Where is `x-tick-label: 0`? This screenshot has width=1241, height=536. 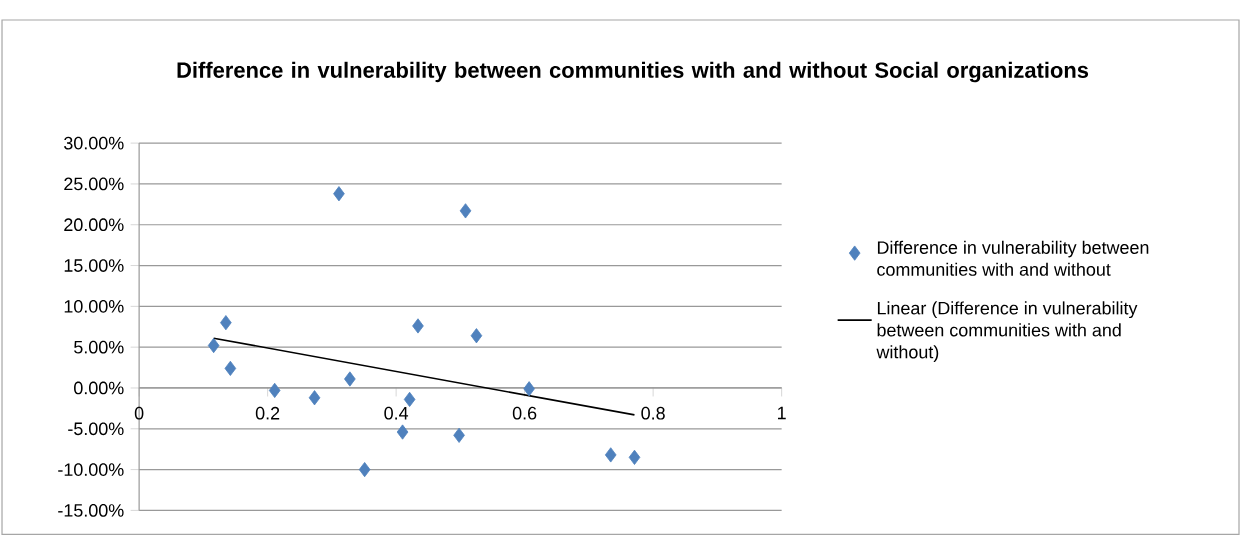 x-tick-label: 0 is located at coordinates (139, 413).